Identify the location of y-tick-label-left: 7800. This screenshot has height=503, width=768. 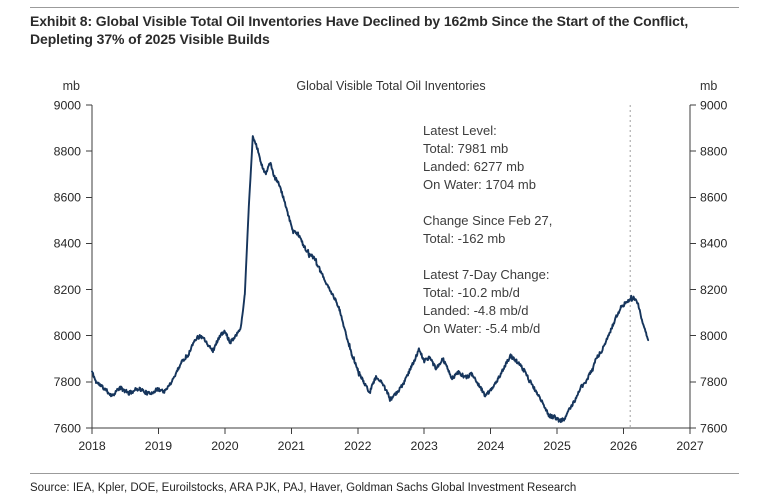
(68, 382).